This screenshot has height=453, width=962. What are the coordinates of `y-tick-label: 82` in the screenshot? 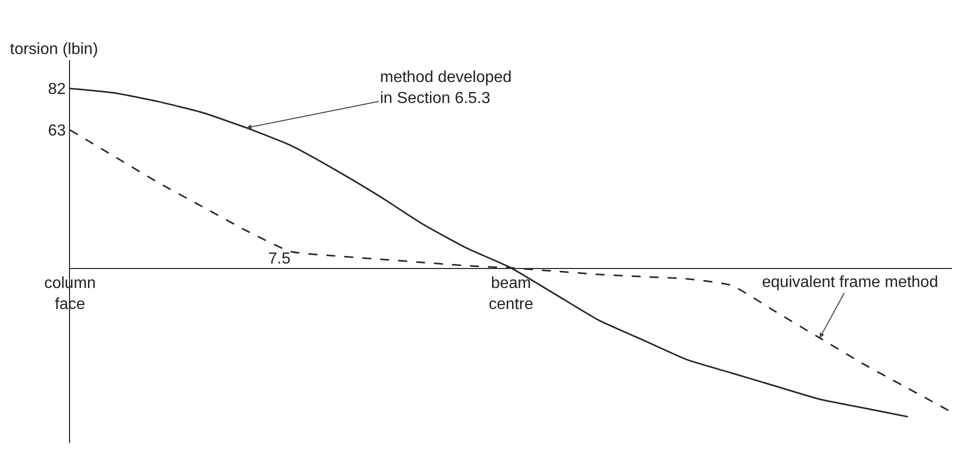 It's located at (57, 89).